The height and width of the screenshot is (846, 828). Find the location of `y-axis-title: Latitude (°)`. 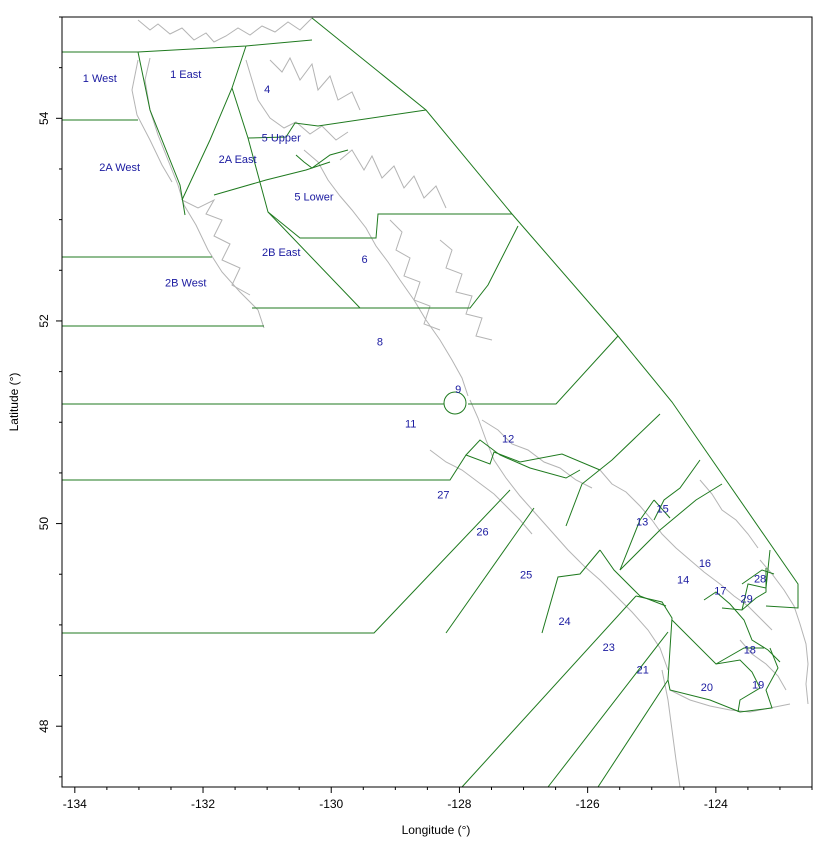

y-axis-title: Latitude (°) is located at coordinates (14, 402).